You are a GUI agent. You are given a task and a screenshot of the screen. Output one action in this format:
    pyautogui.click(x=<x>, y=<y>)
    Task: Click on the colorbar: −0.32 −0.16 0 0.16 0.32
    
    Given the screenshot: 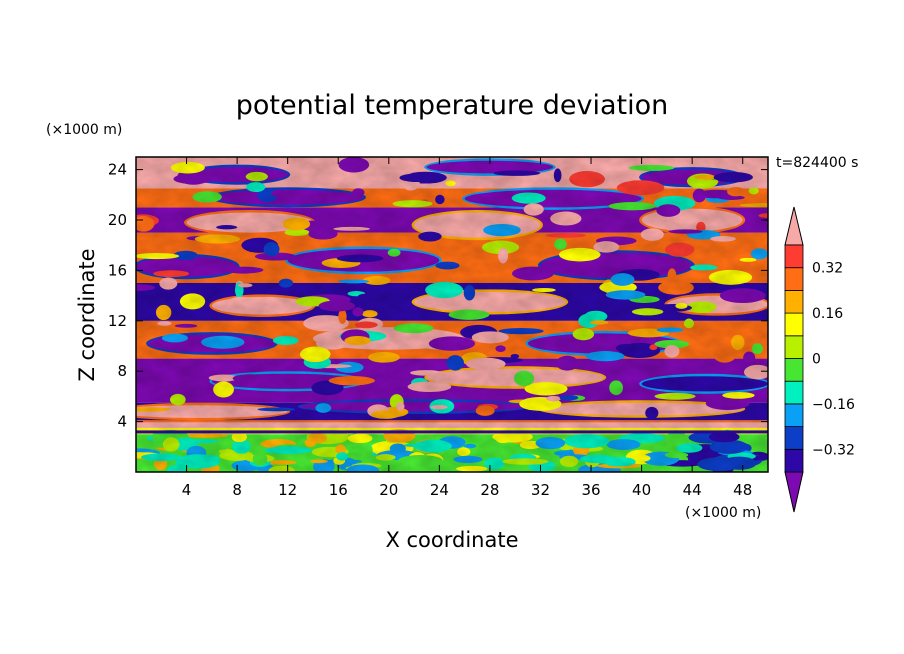 What is the action you would take?
    pyautogui.click(x=819, y=359)
    